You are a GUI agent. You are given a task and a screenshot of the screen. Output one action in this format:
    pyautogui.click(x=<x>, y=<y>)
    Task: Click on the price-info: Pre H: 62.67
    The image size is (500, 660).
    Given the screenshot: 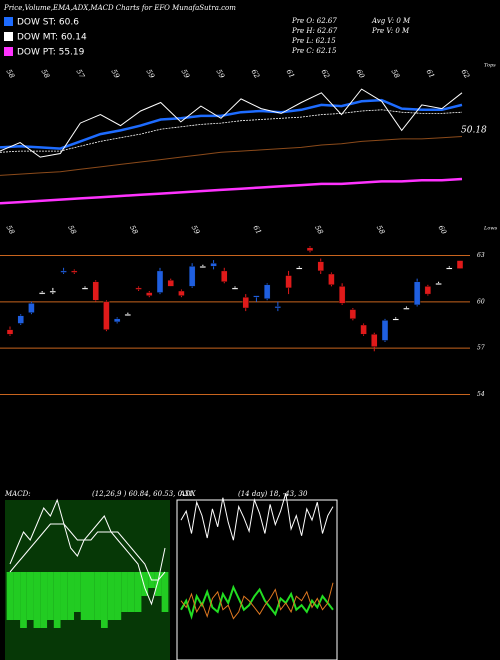 What is the action you would take?
    pyautogui.click(x=314, y=31)
    